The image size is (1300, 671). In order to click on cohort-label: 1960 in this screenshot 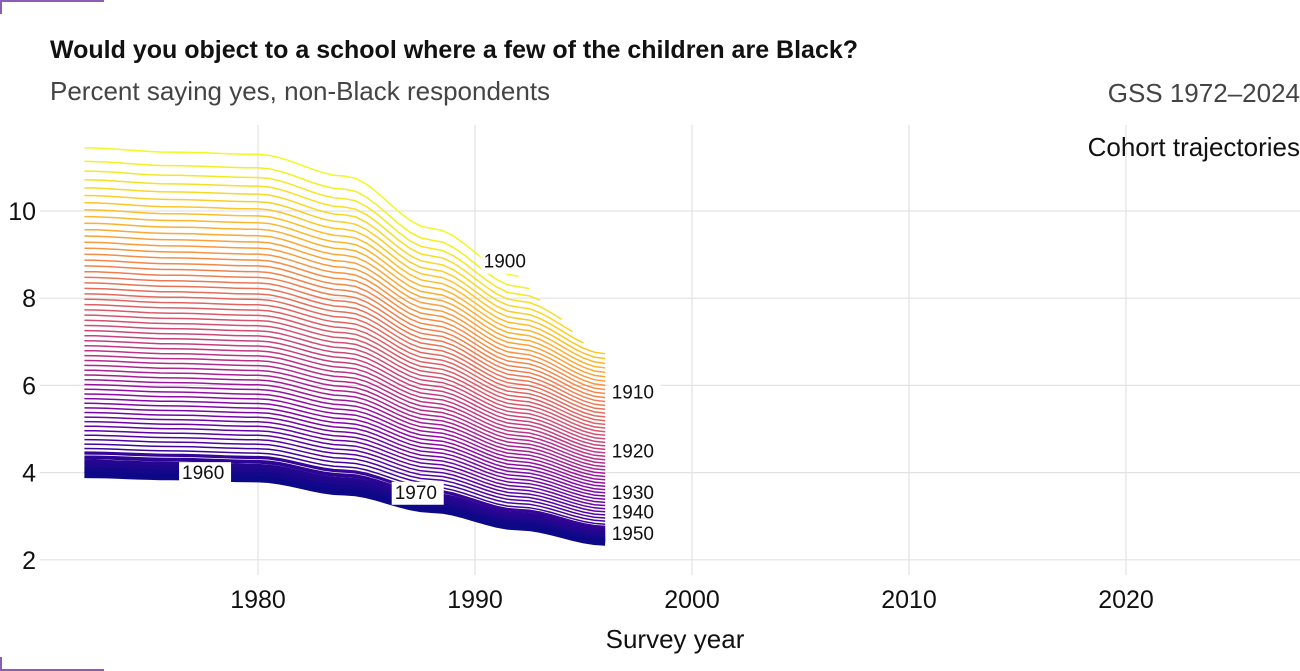, I will do `click(203, 473)`.